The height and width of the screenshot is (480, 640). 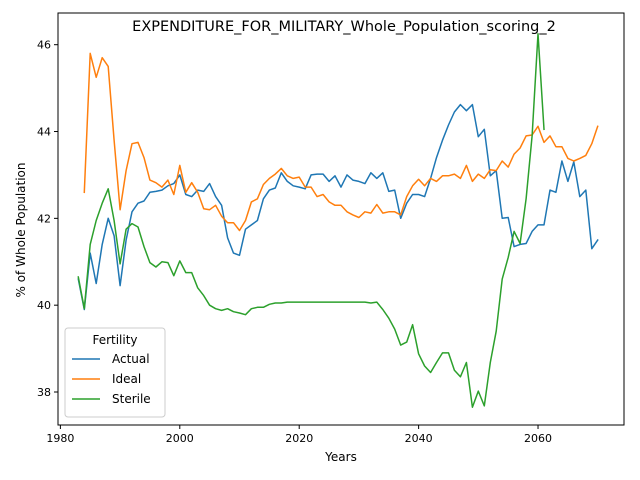 I want to click on y-tick-label: 40, so click(x=44, y=305).